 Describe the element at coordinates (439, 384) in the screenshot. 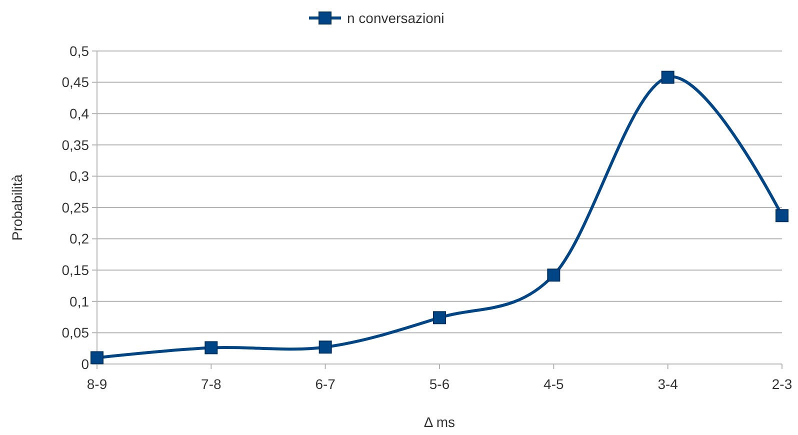

I see `x-tick-label: 5-6` at that location.